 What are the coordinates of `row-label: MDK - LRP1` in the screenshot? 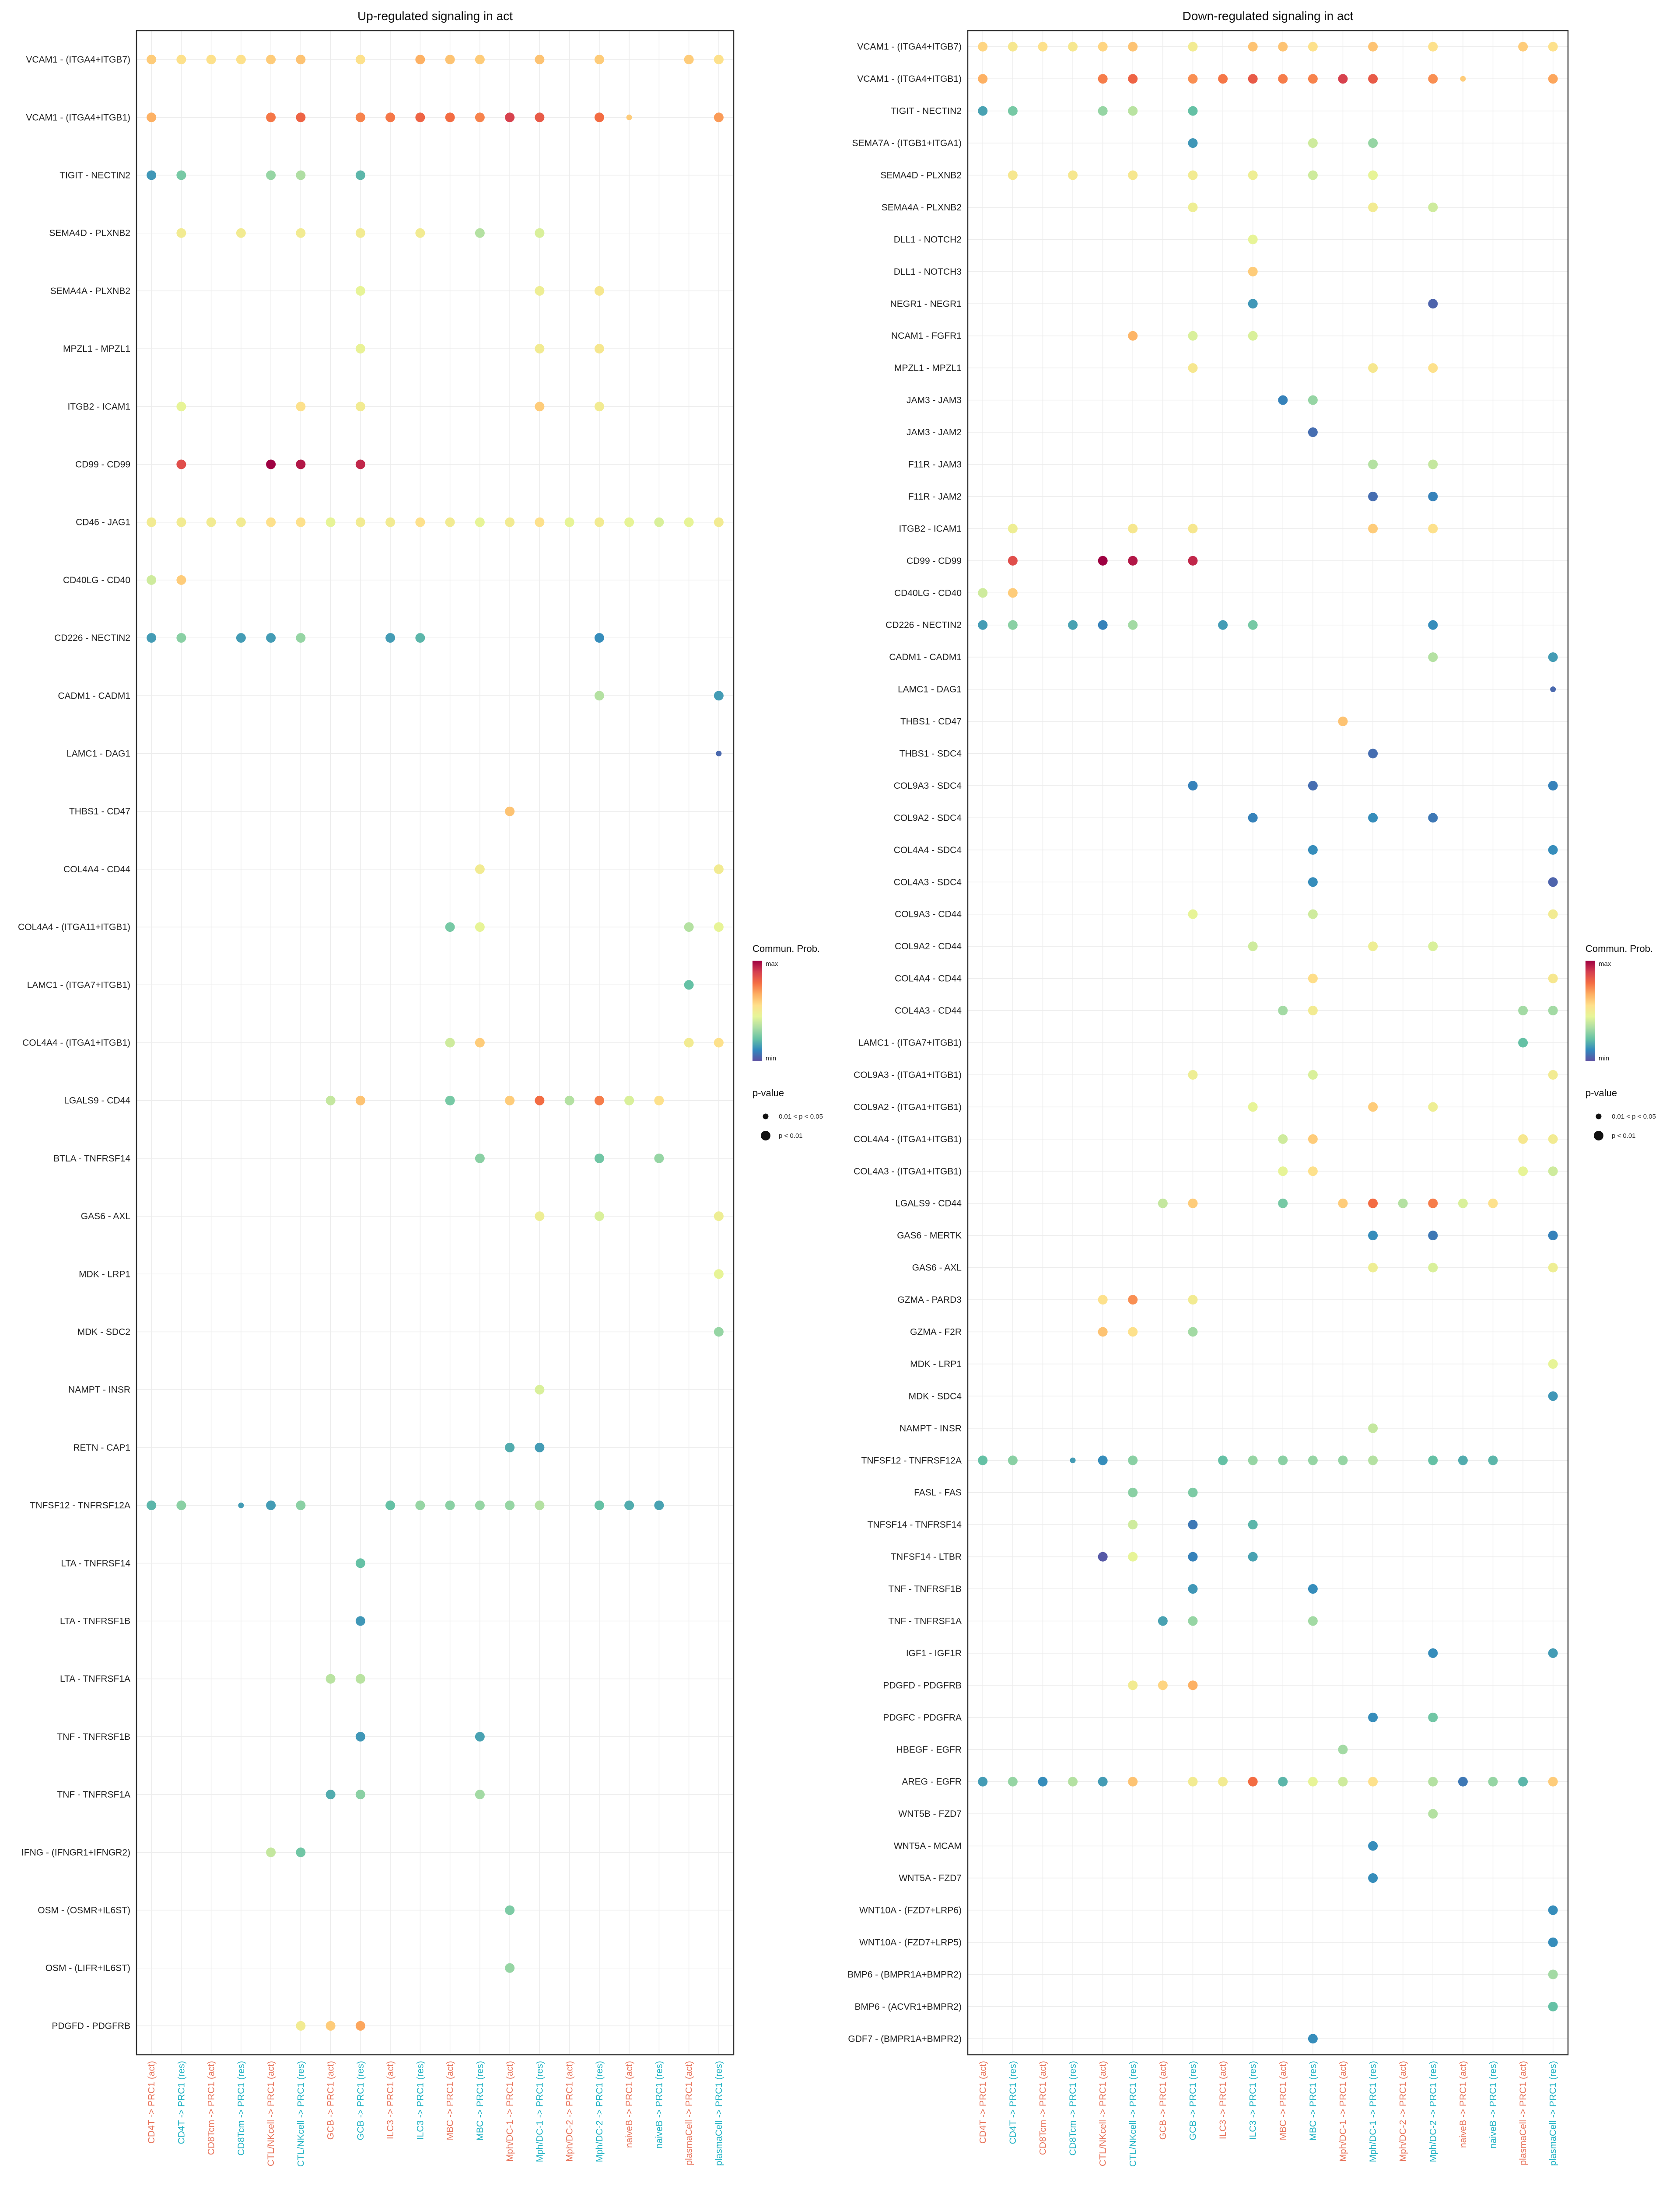 It's located at (936, 1364).